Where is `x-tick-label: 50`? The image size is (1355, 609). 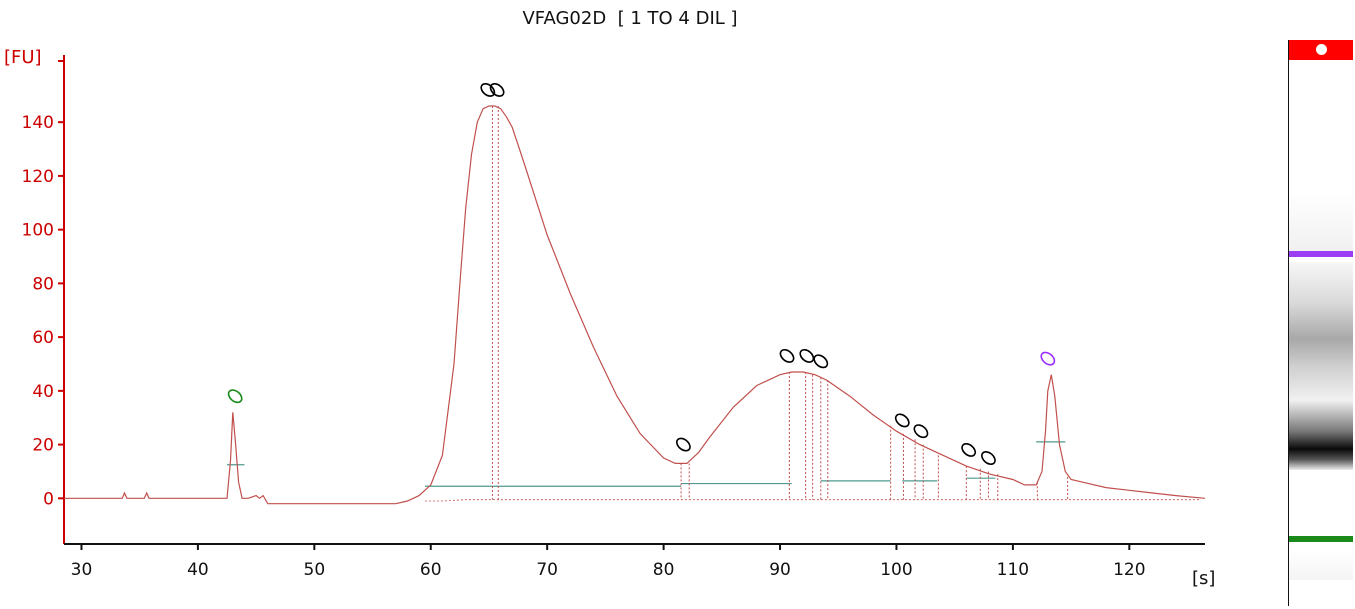 x-tick-label: 50 is located at coordinates (315, 570).